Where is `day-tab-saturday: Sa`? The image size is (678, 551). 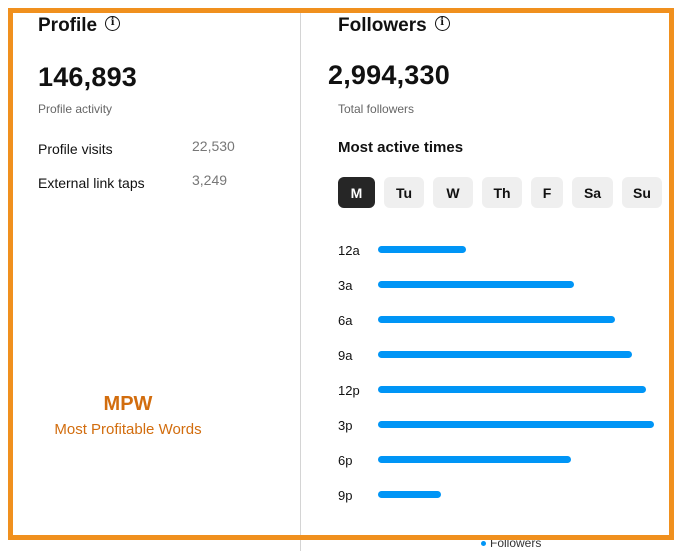 day-tab-saturday: Sa is located at coordinates (592, 192).